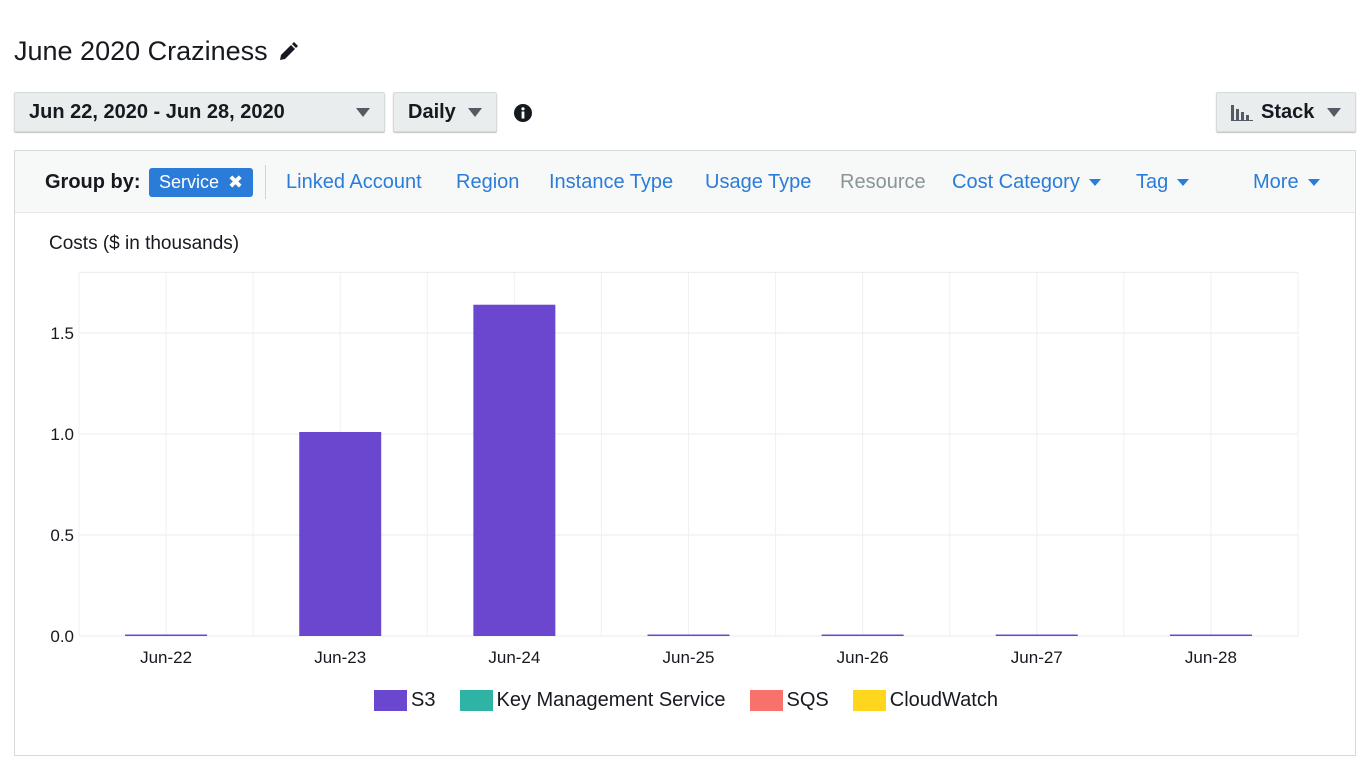 This screenshot has width=1366, height=768. What do you see at coordinates (1037, 657) in the screenshot?
I see `x-tick-label: Jun-27` at bounding box center [1037, 657].